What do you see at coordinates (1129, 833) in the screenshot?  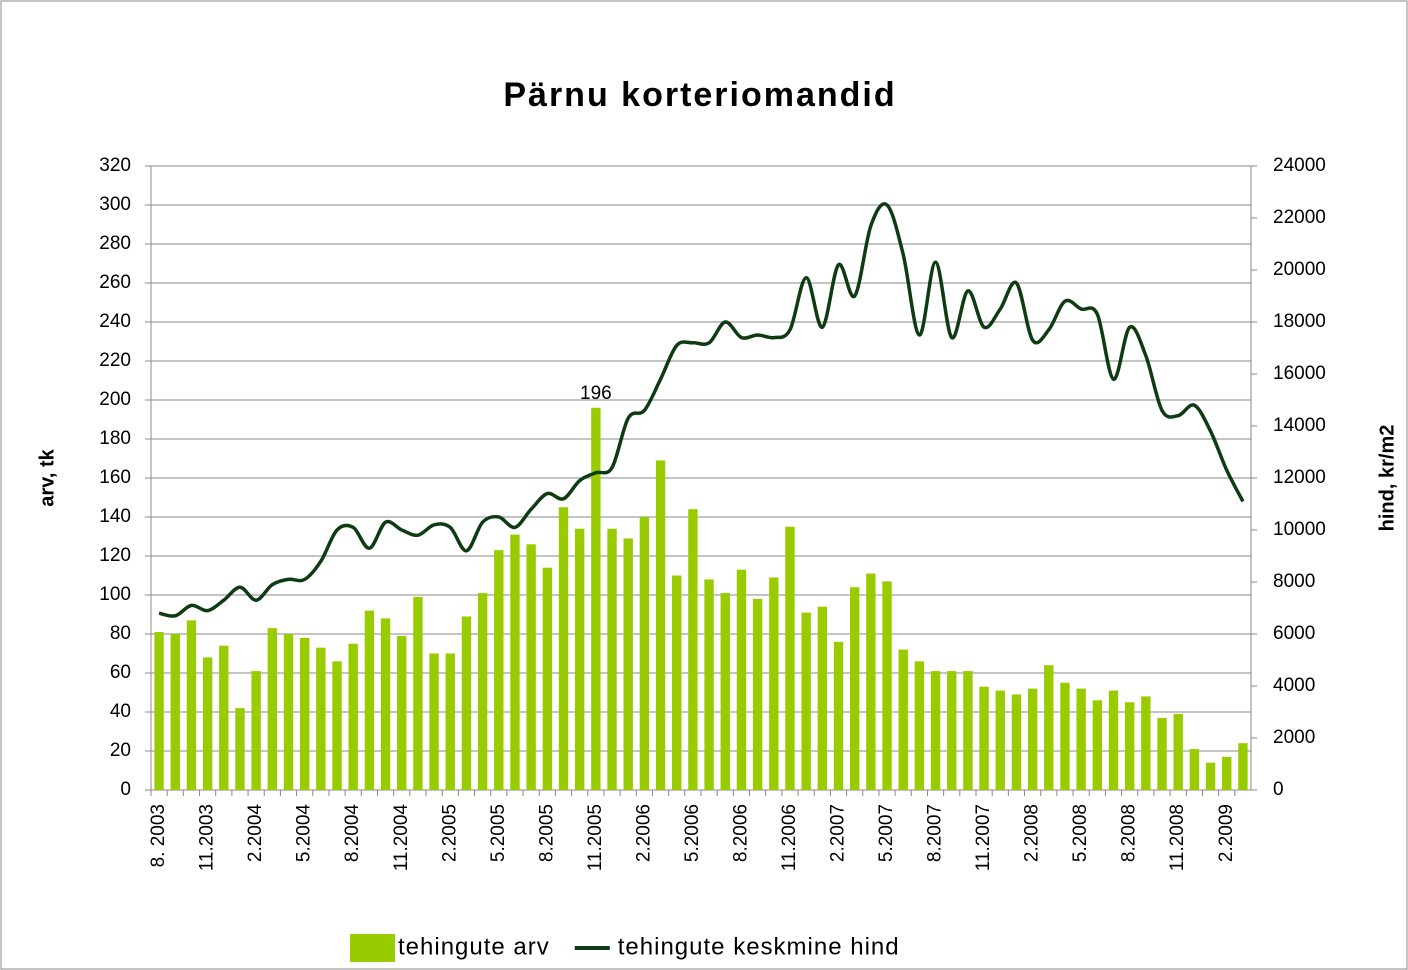 I see `x-tick-label: 8.2008` at bounding box center [1129, 833].